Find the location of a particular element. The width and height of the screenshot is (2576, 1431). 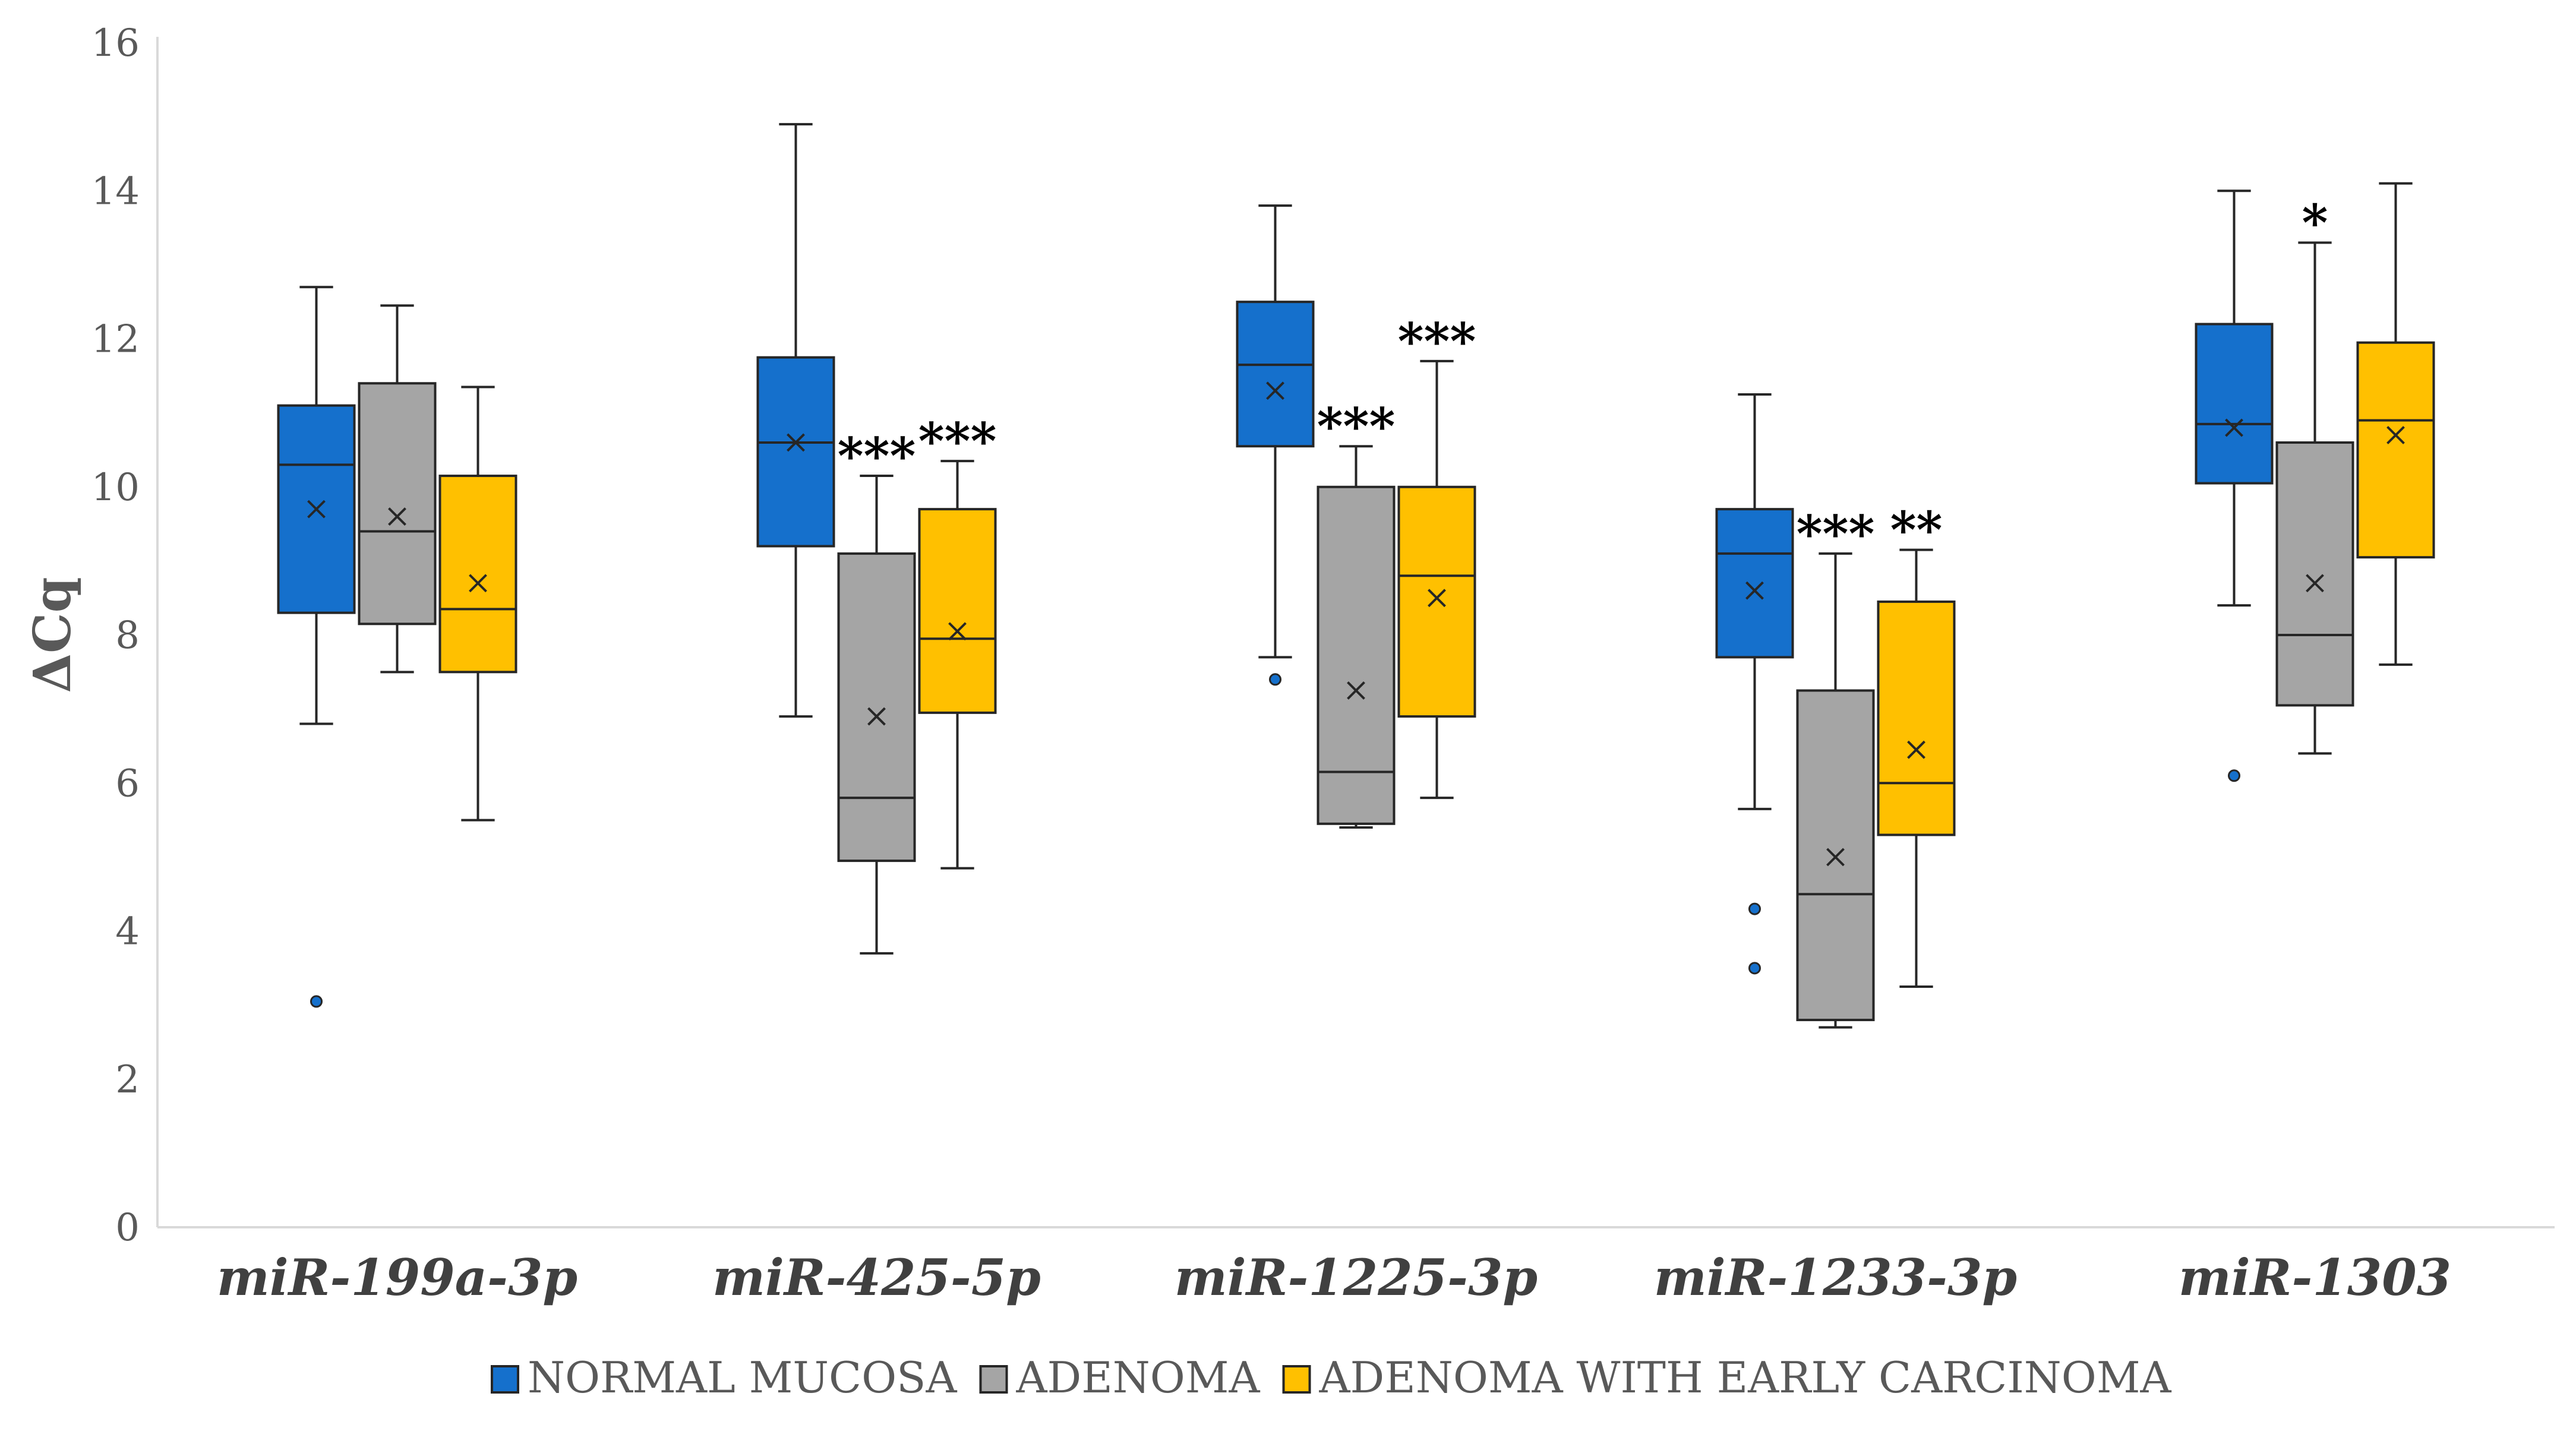

legend-item-0: NORMAL MUCOSA is located at coordinates (724, 1378).